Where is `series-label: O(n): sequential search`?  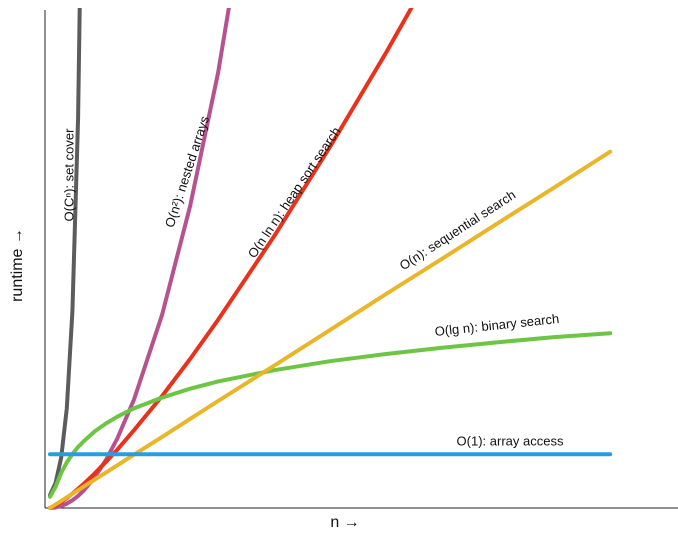
series-label: O(n): sequential search is located at coordinates (457, 230).